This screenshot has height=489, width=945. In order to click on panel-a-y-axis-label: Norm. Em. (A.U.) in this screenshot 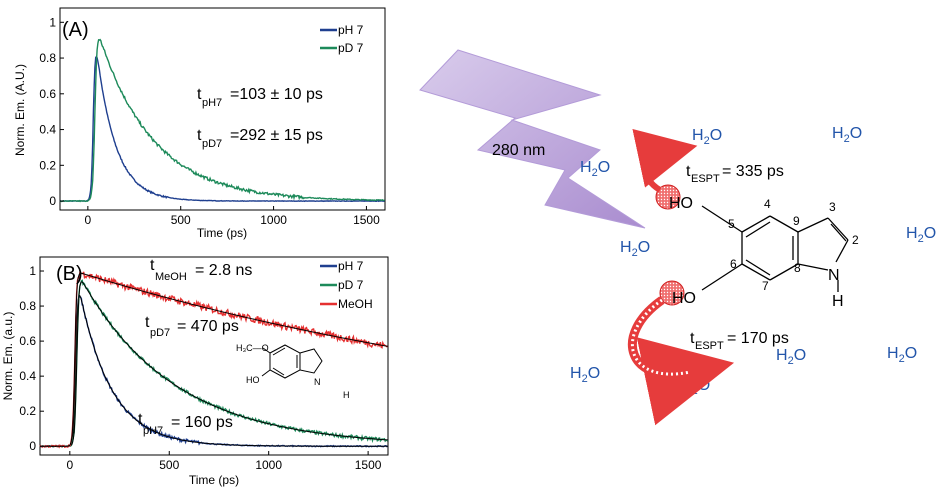, I will do `click(20, 110)`.